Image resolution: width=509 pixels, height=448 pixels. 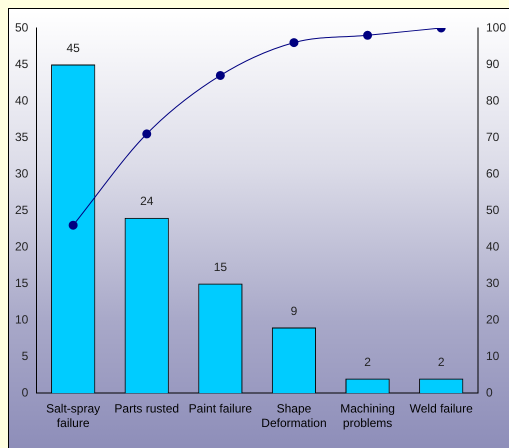 What do you see at coordinates (220, 409) in the screenshot?
I see `x-tick-label: Paint failure` at bounding box center [220, 409].